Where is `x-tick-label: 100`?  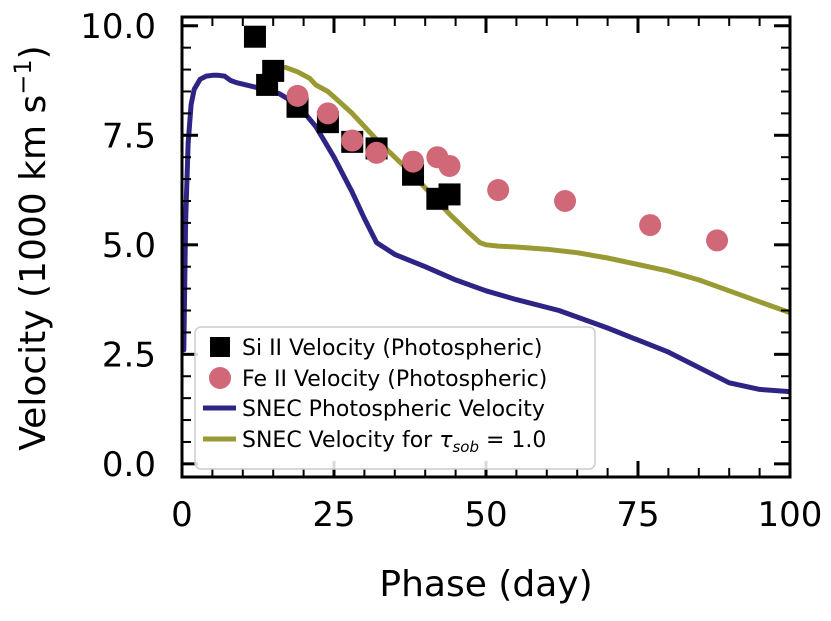 x-tick-label: 100 is located at coordinates (790, 515).